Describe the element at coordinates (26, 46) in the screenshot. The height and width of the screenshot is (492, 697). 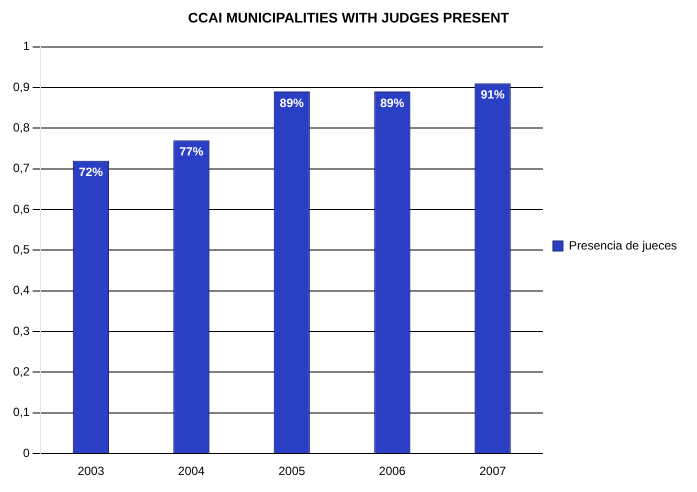
I see `y-tick-label: 1` at that location.